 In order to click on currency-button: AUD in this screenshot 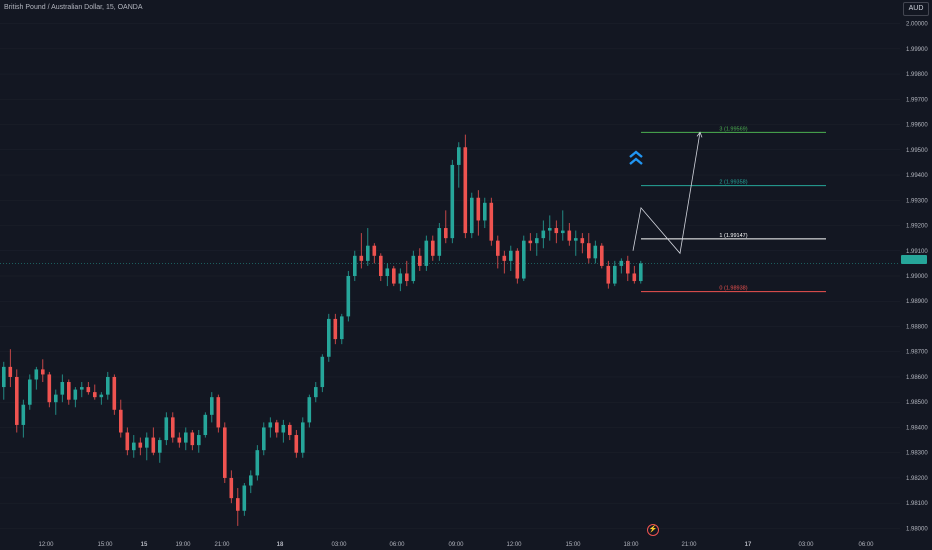, I will do `click(916, 9)`.